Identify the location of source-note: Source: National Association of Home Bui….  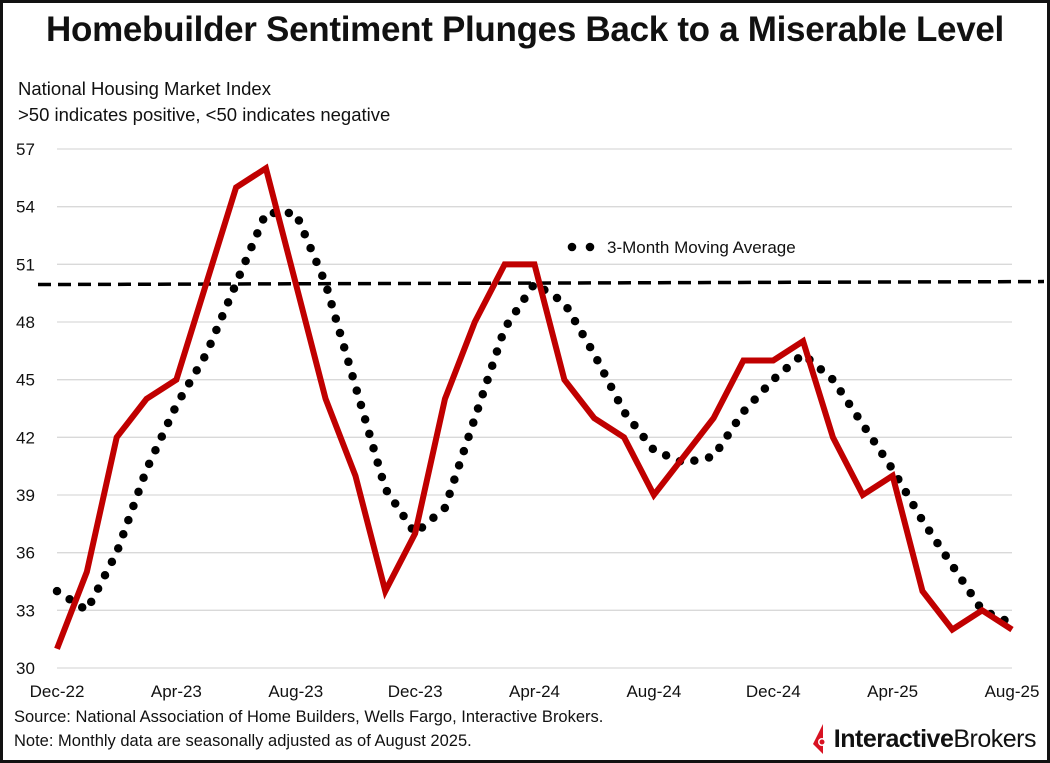
(309, 717).